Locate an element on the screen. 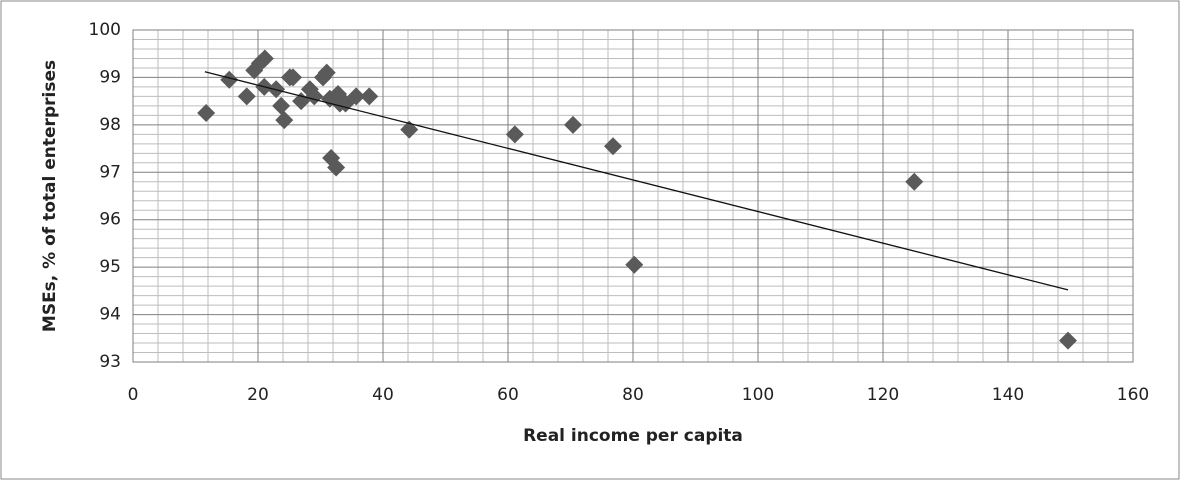 The image size is (1181, 481). x-axis-title: Real income per capita is located at coordinates (633, 436).